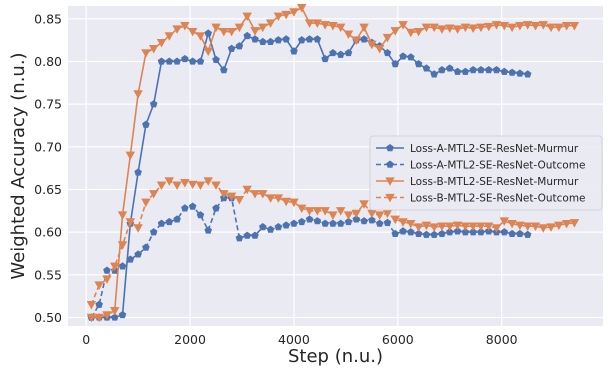 The height and width of the screenshot is (371, 615). What do you see at coordinates (86, 339) in the screenshot?
I see `x-tick-label: 0` at bounding box center [86, 339].